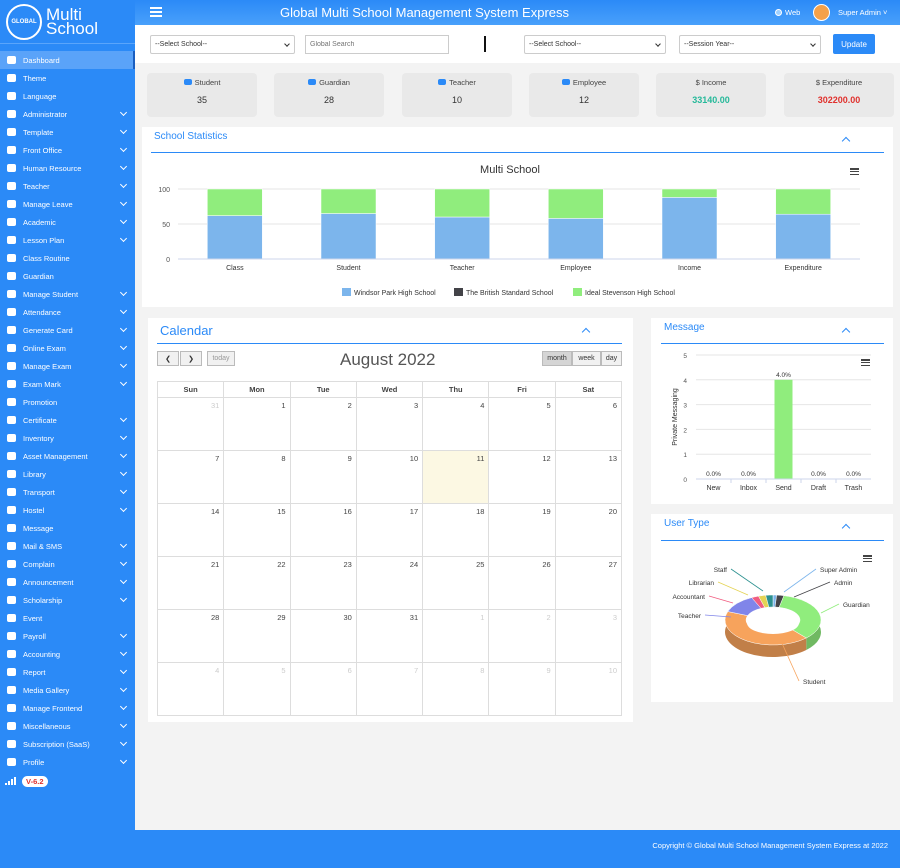 The image size is (900, 868). What do you see at coordinates (67, 222) in the screenshot?
I see `sidebar-item-academic: Academic` at bounding box center [67, 222].